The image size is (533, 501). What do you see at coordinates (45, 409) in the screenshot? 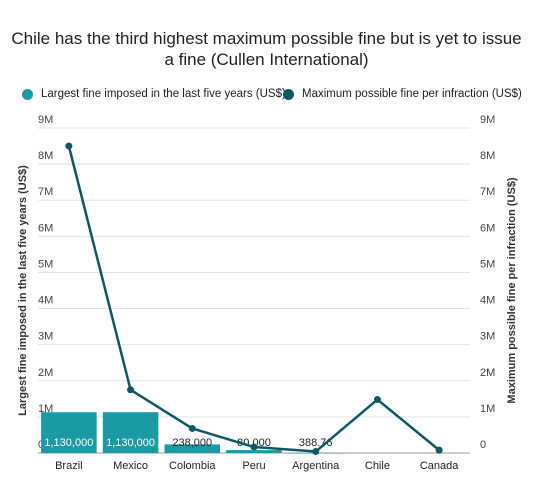
I see `y-tick-label-left: 1M` at bounding box center [45, 409].